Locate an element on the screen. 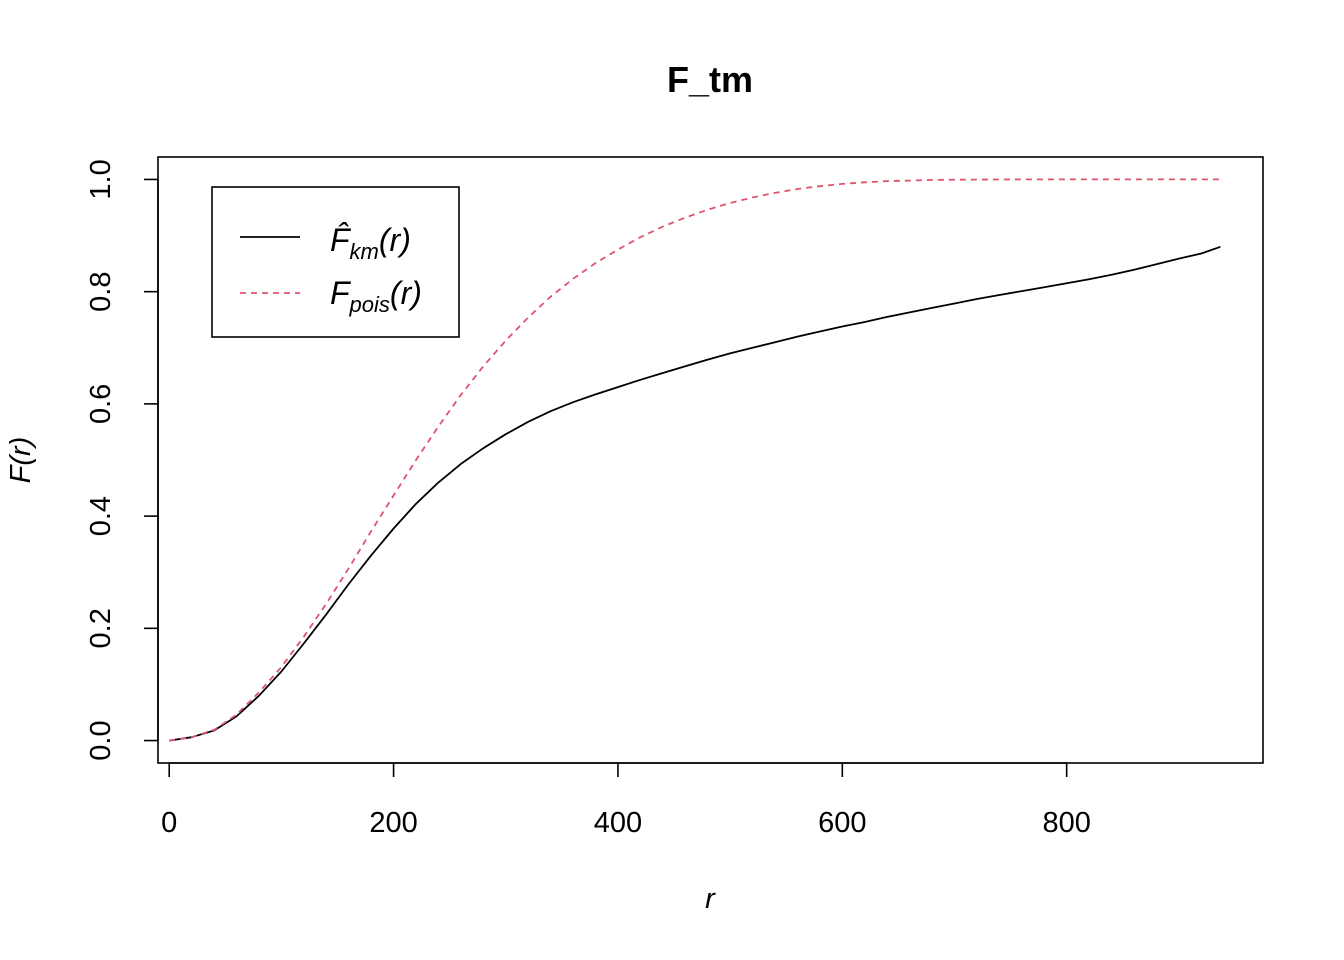 The image size is (1344, 960). x-tick-label: 600 is located at coordinates (842, 823).